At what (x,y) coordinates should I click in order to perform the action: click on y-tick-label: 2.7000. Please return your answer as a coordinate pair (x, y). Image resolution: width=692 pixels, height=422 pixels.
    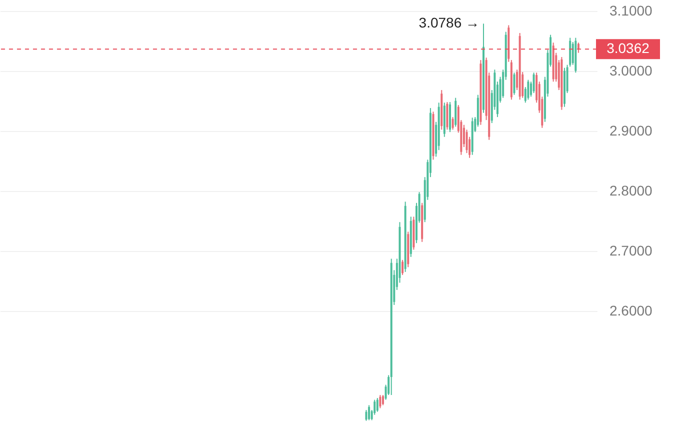
    Looking at the image, I should click on (631, 250).